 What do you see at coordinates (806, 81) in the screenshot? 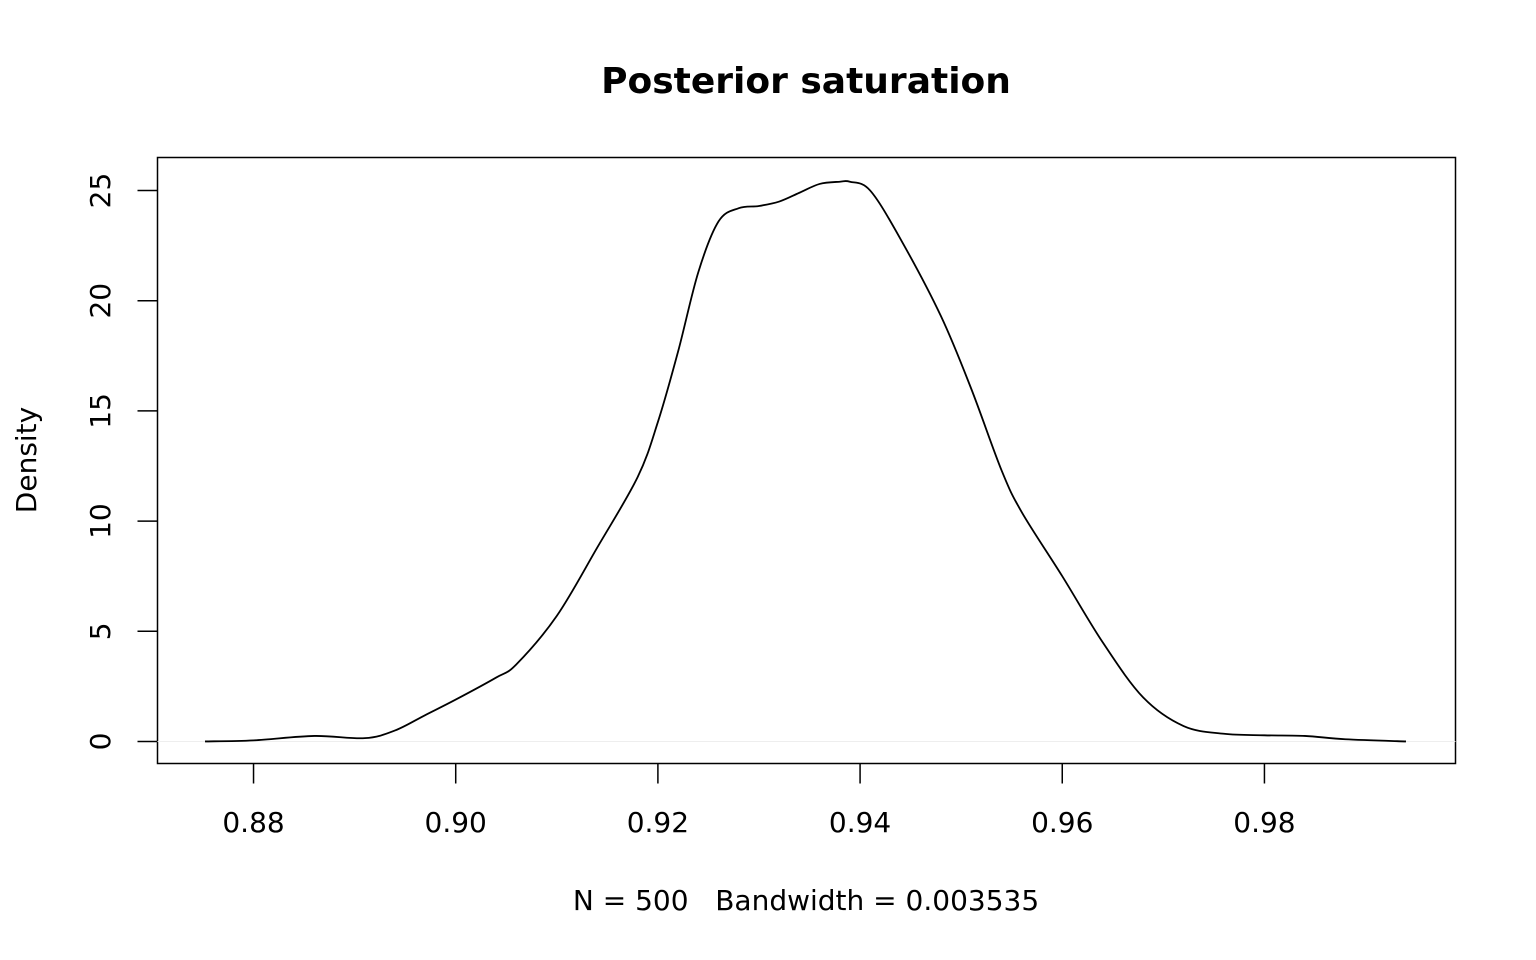
I see `chart-title: Posterior saturation` at bounding box center [806, 81].